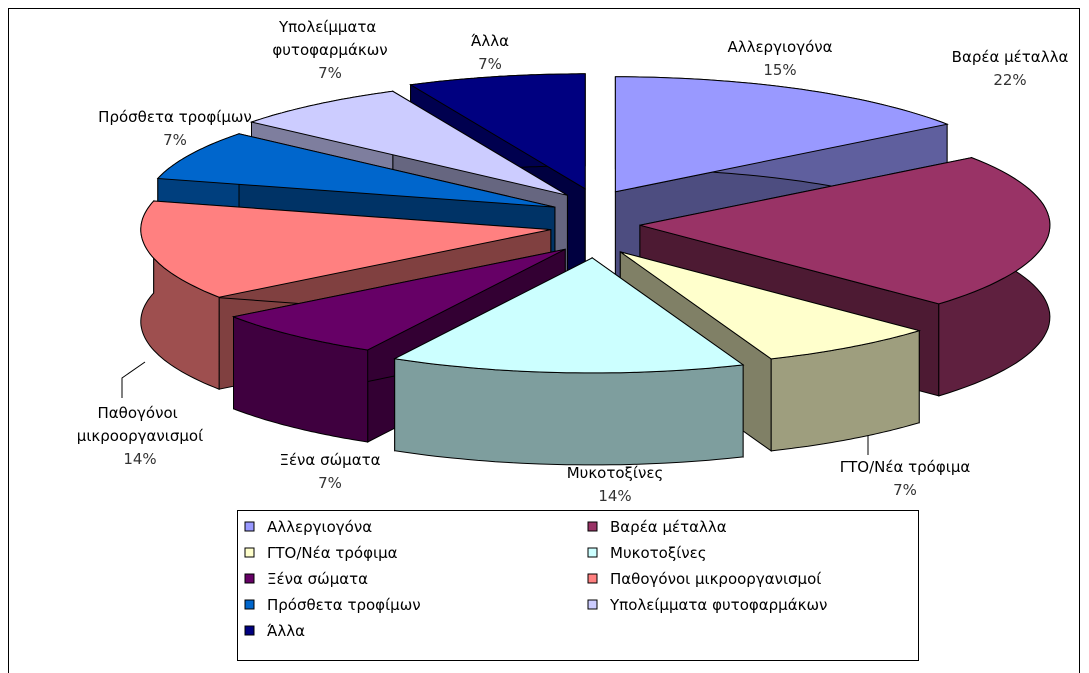 The image size is (1089, 673). I want to click on legend-label: Βαρέα μέταλλα, so click(668, 527).